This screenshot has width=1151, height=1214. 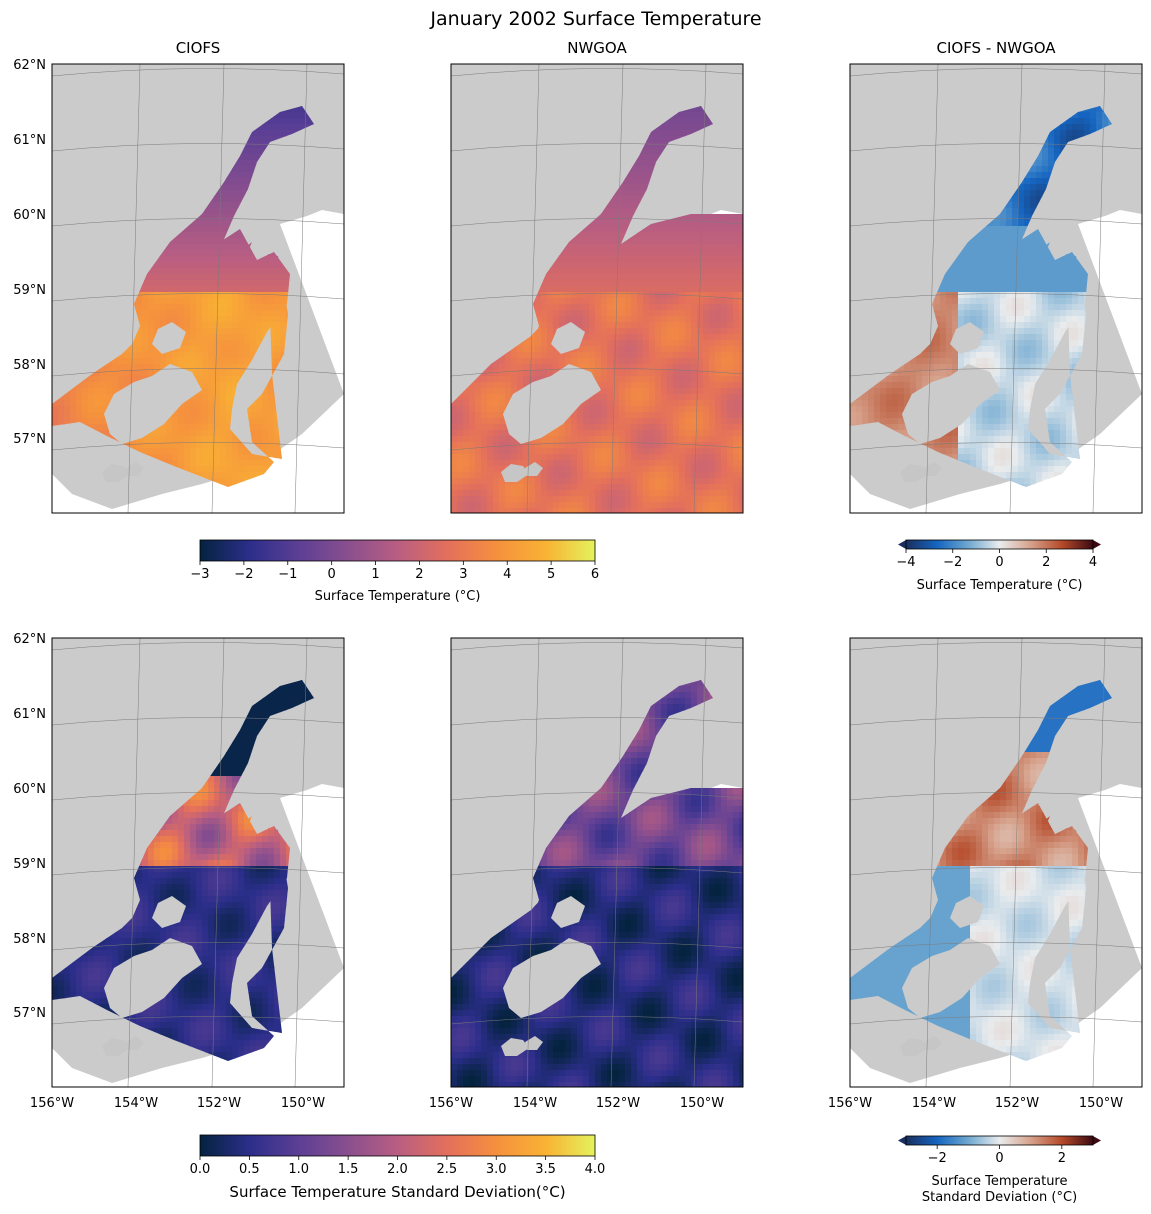 I want to click on colorbar-tick-label: 4.0, so click(x=595, y=1169).